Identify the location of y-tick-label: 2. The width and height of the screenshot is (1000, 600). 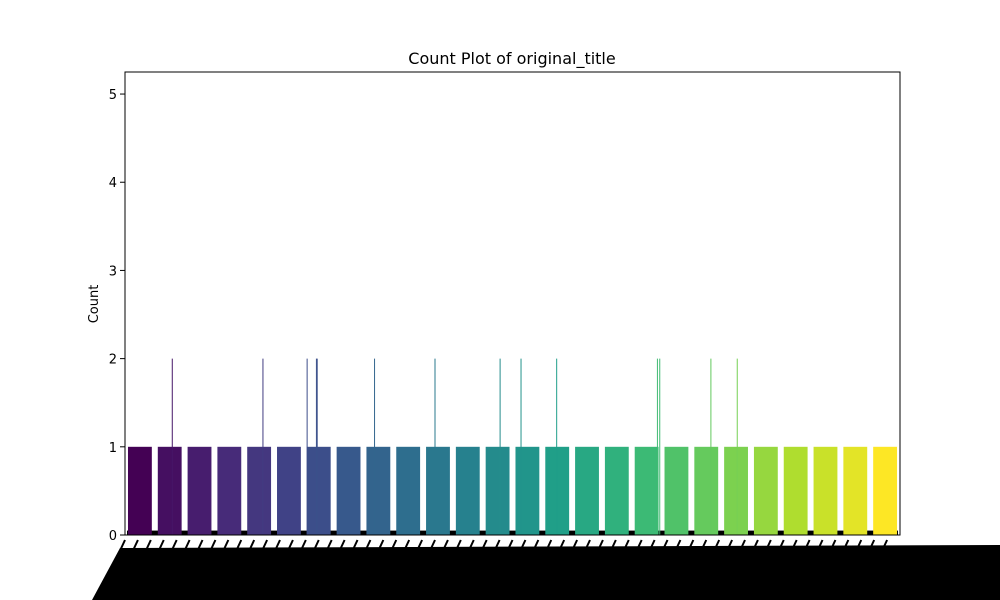
(113, 360).